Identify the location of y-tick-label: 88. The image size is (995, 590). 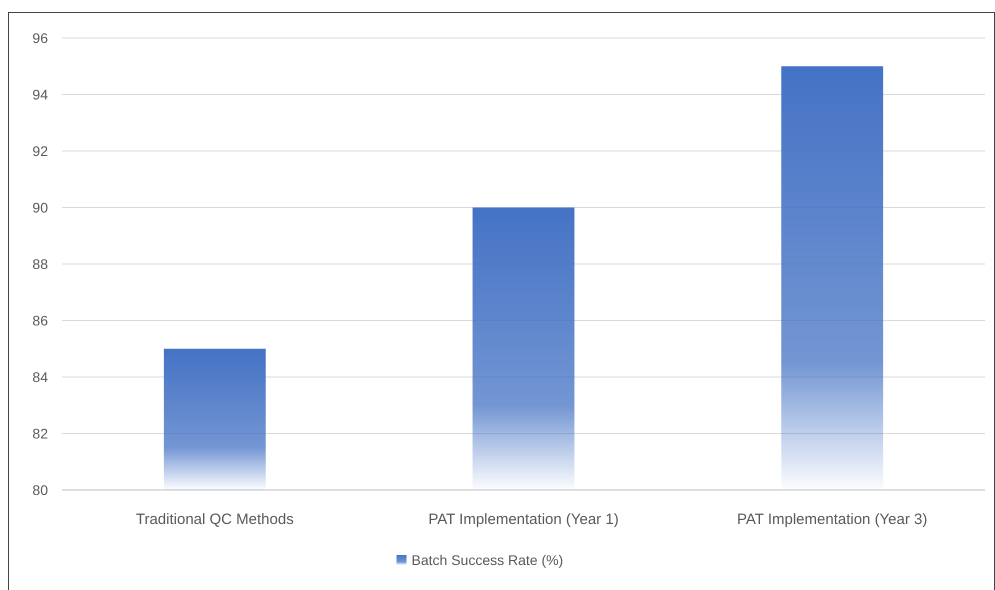
(40, 264).